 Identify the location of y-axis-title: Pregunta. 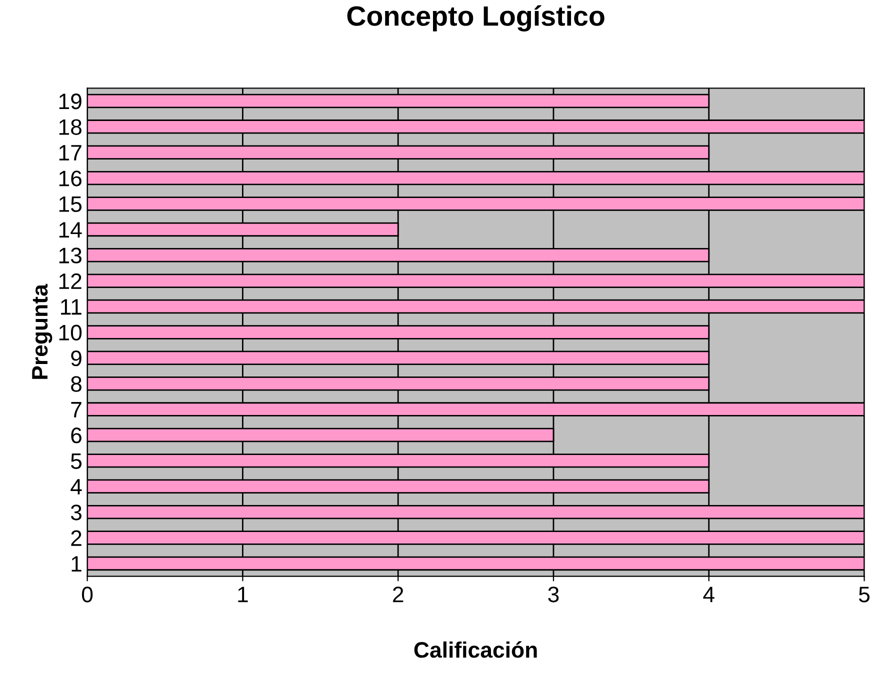
(42, 331).